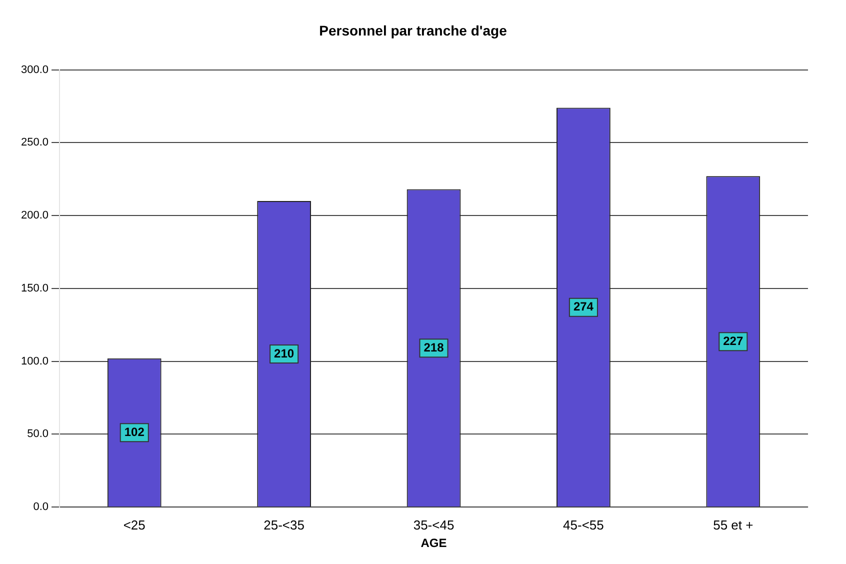 The image size is (846, 564). What do you see at coordinates (134, 524) in the screenshot?
I see `x-tick-label: <25` at bounding box center [134, 524].